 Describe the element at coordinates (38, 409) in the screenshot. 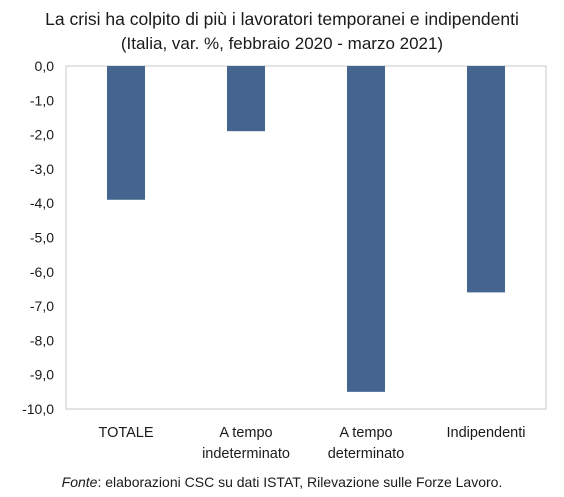

I see `y-tick-label: -10,0` at that location.